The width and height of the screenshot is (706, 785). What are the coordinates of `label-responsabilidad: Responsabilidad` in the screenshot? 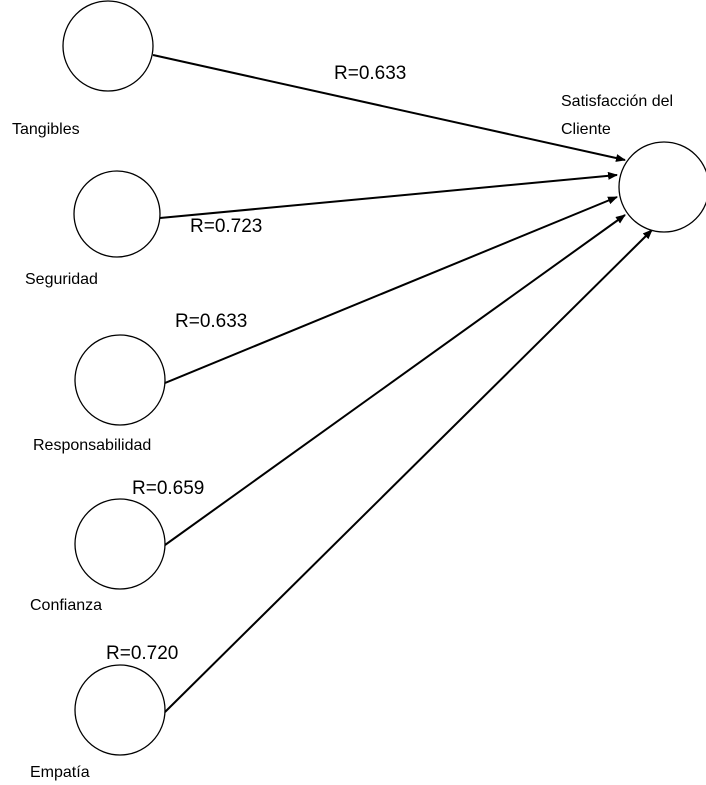 It's located at (92, 445).